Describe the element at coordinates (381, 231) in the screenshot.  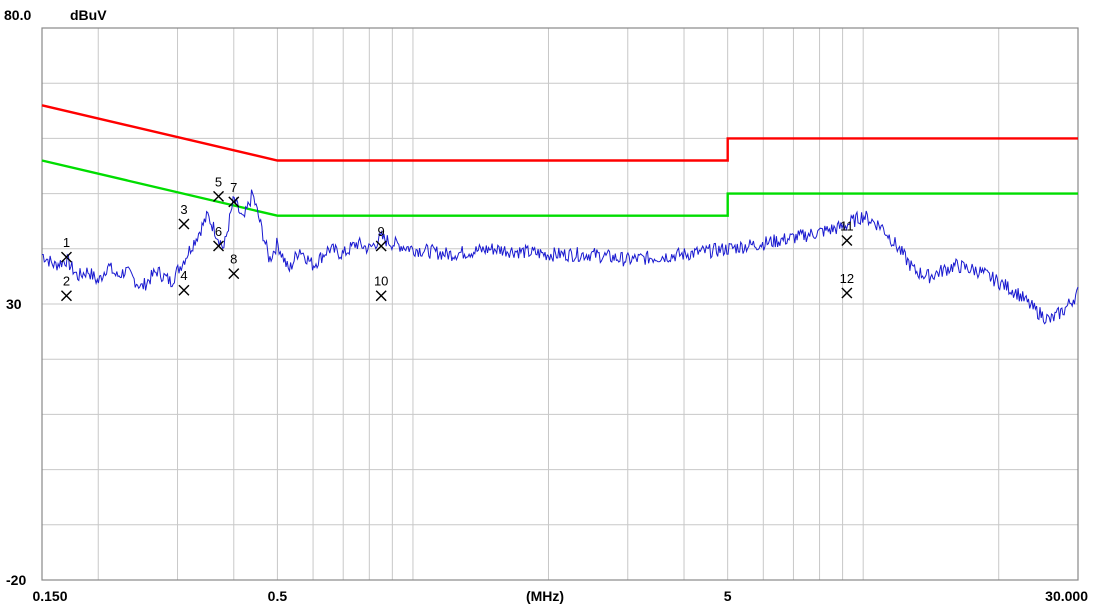
I see `marker-label: 9` at that location.